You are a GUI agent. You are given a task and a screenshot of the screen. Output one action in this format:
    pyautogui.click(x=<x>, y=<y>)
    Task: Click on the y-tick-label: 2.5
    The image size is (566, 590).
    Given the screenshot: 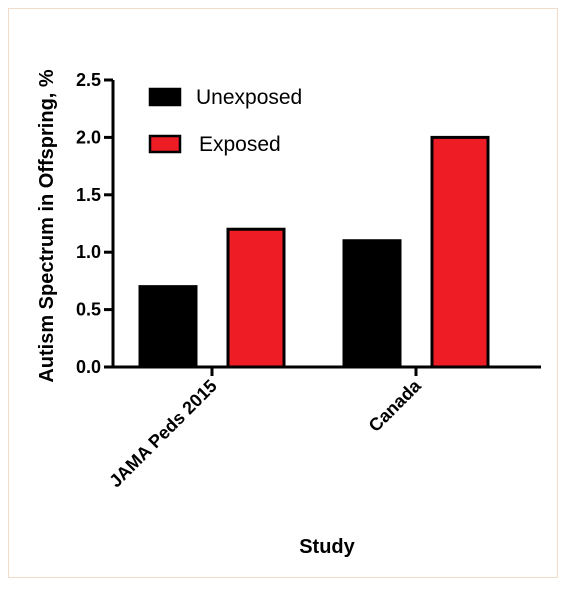 What is the action you would take?
    pyautogui.click(x=88, y=80)
    